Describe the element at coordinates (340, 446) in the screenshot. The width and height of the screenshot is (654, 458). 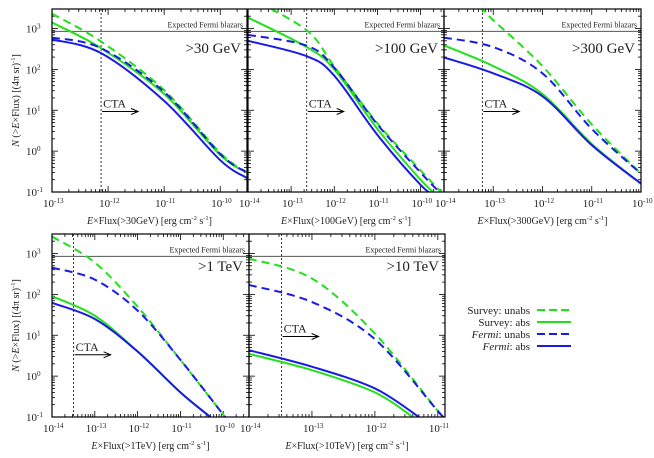
I see `text-part: ×Flux(>10TeV) [erg cm` at that location.